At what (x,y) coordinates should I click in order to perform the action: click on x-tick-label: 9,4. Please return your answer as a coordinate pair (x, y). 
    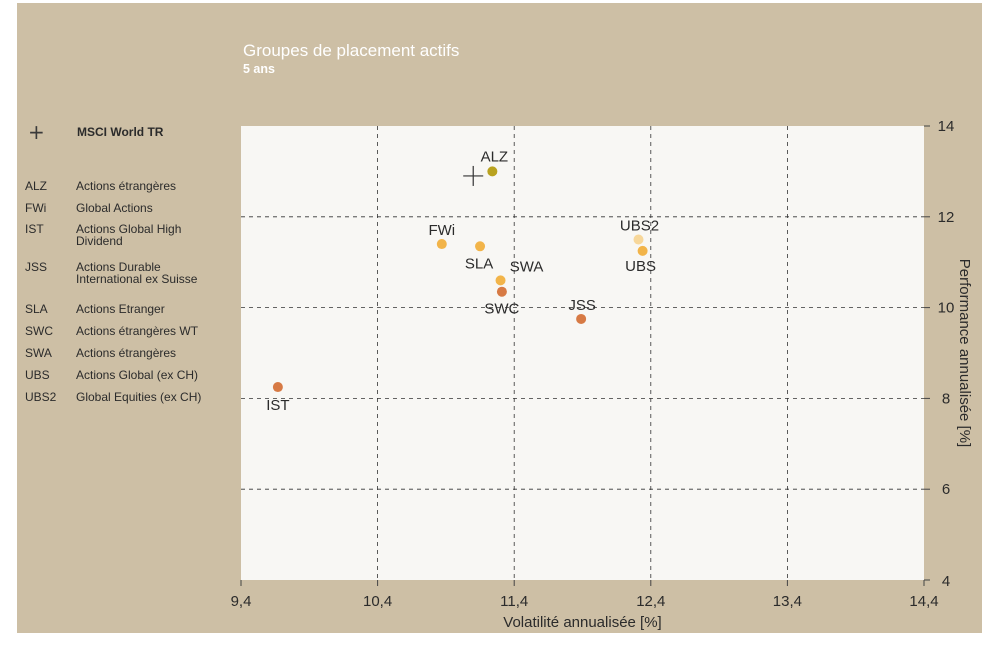
    Looking at the image, I should click on (241, 601).